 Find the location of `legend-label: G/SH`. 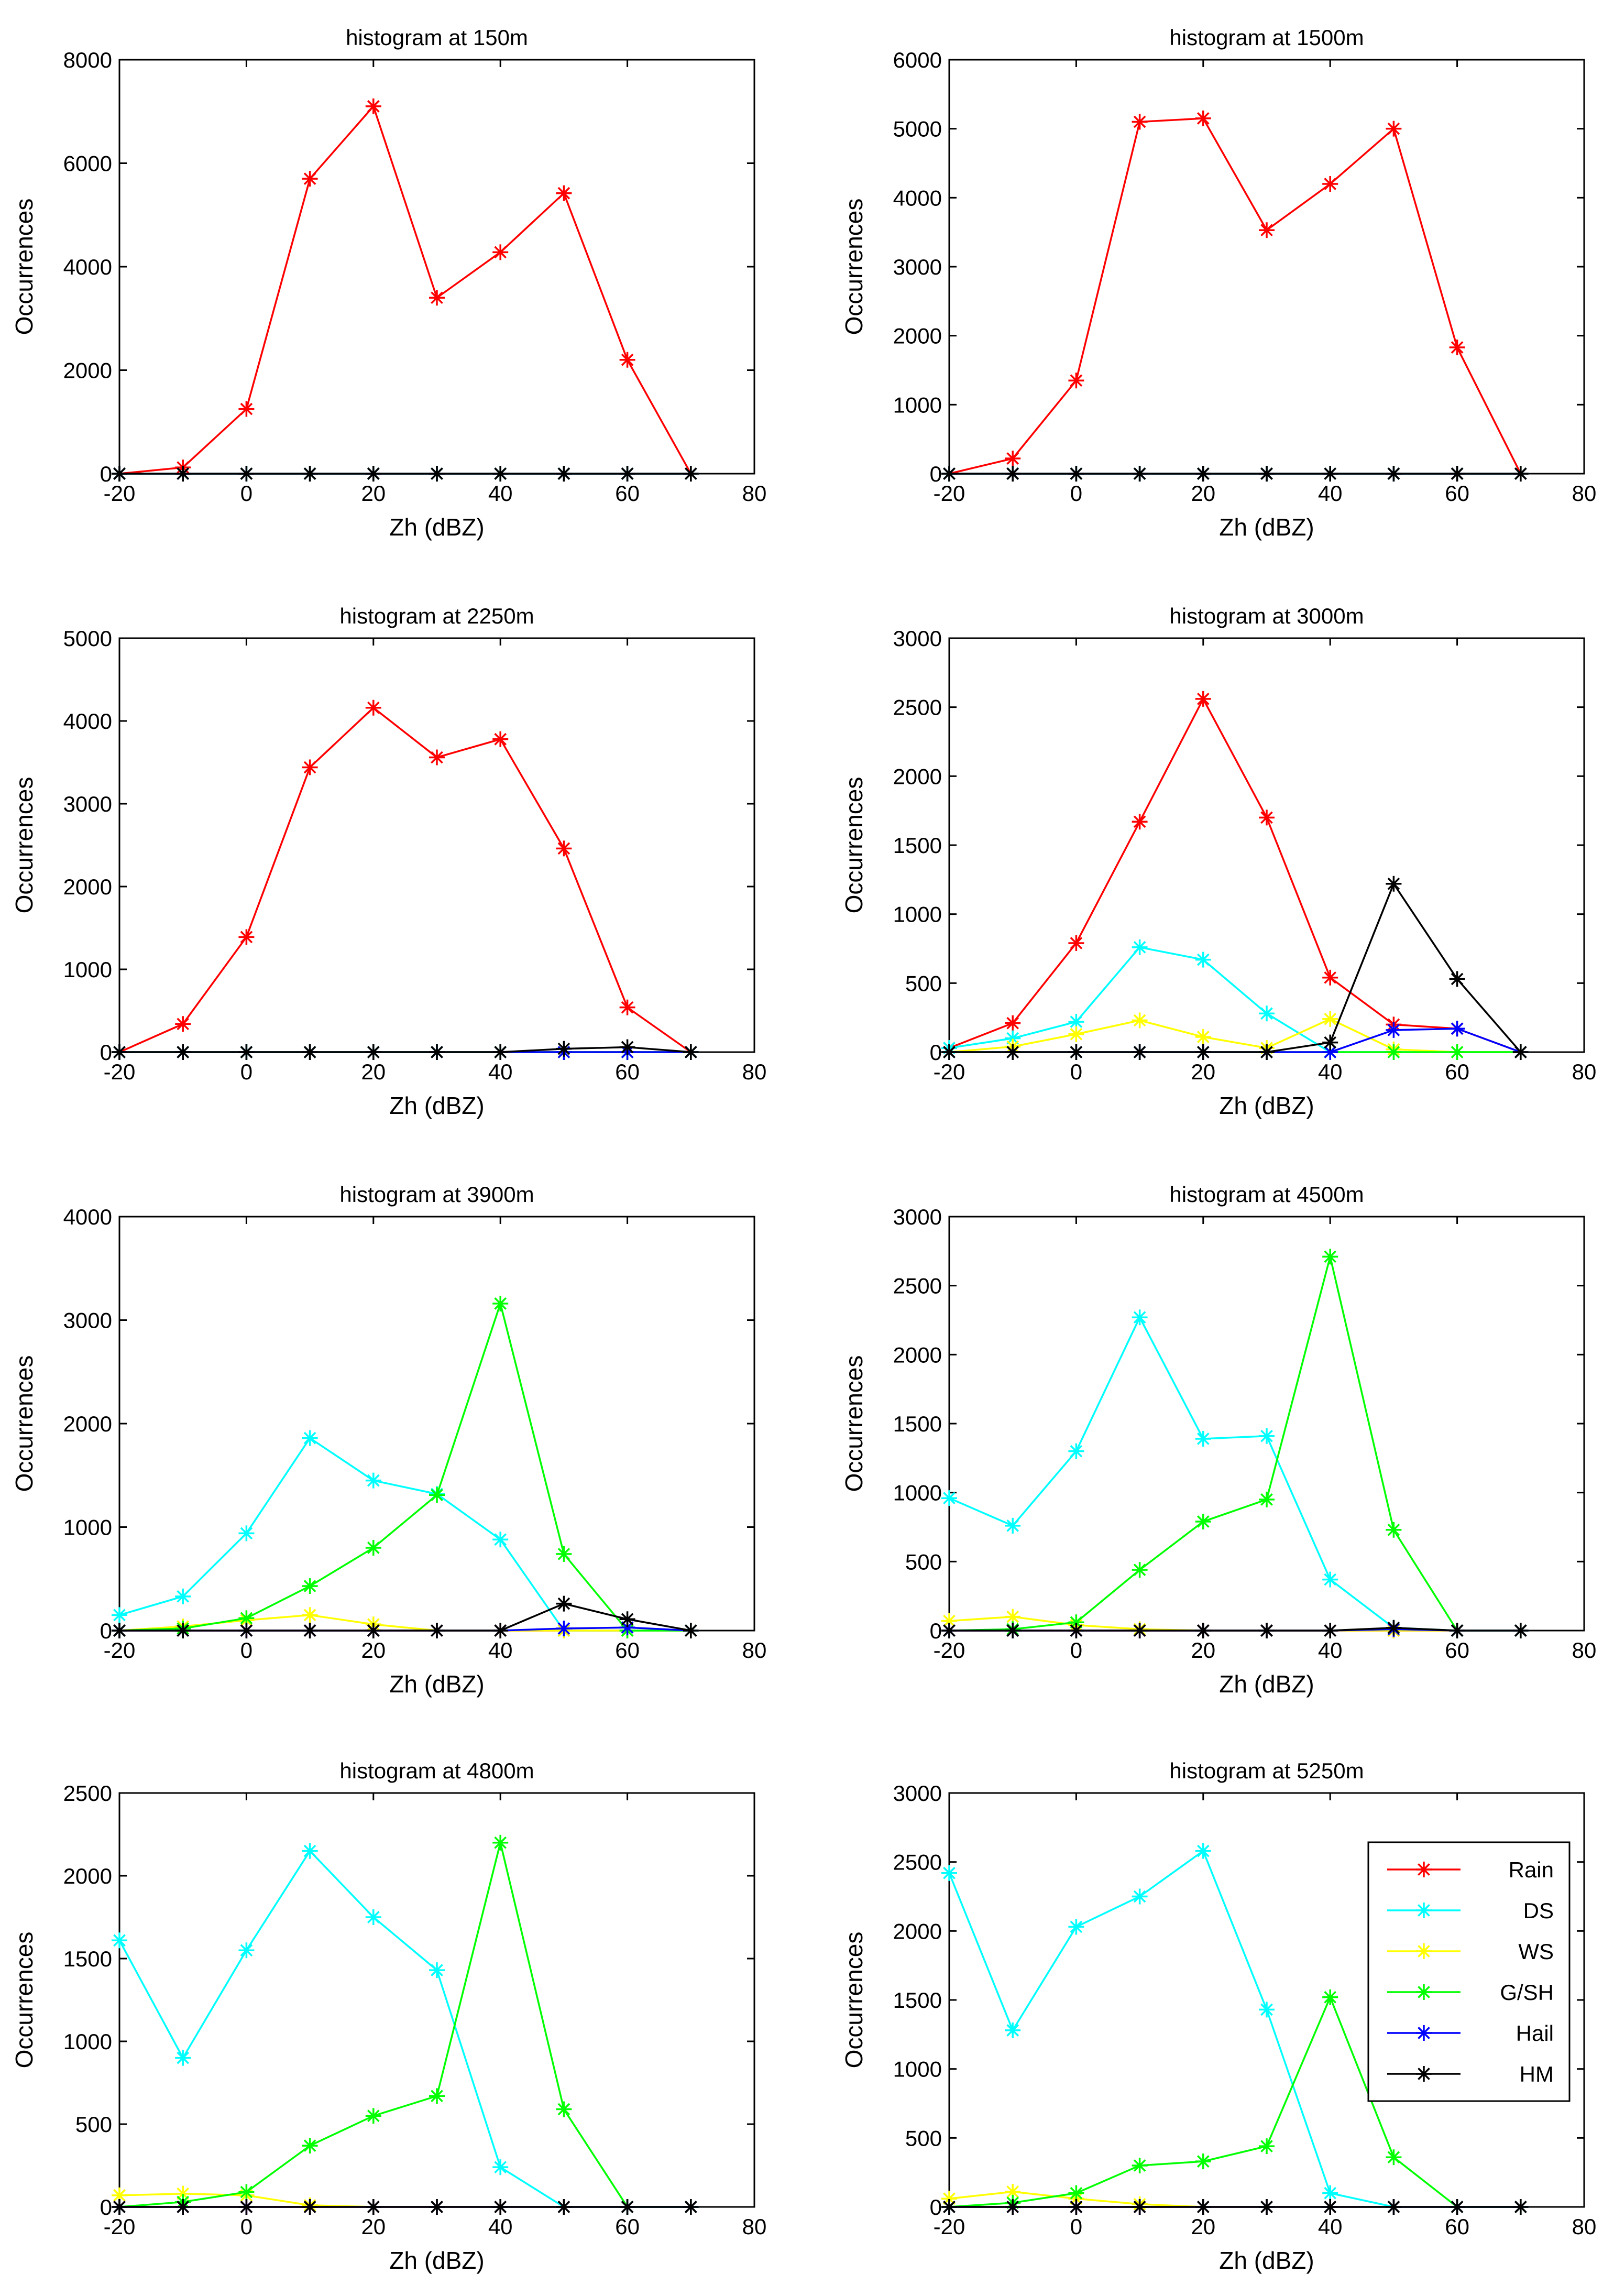

legend-label: G/SH is located at coordinates (1527, 1992).